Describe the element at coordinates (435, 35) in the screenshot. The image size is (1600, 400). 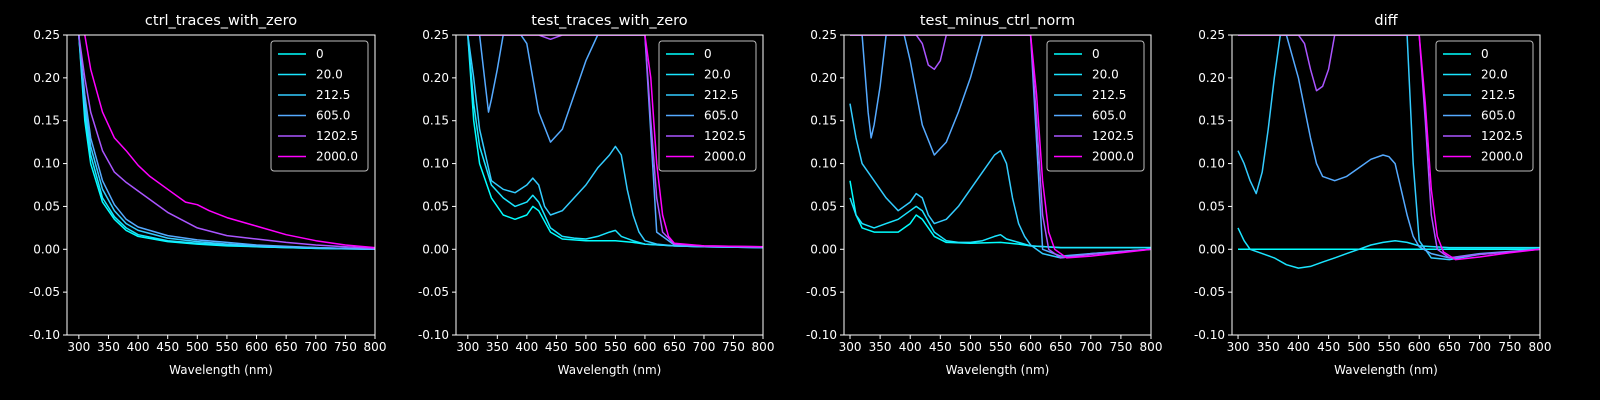
I see `y-tick-label: 0.25` at that location.